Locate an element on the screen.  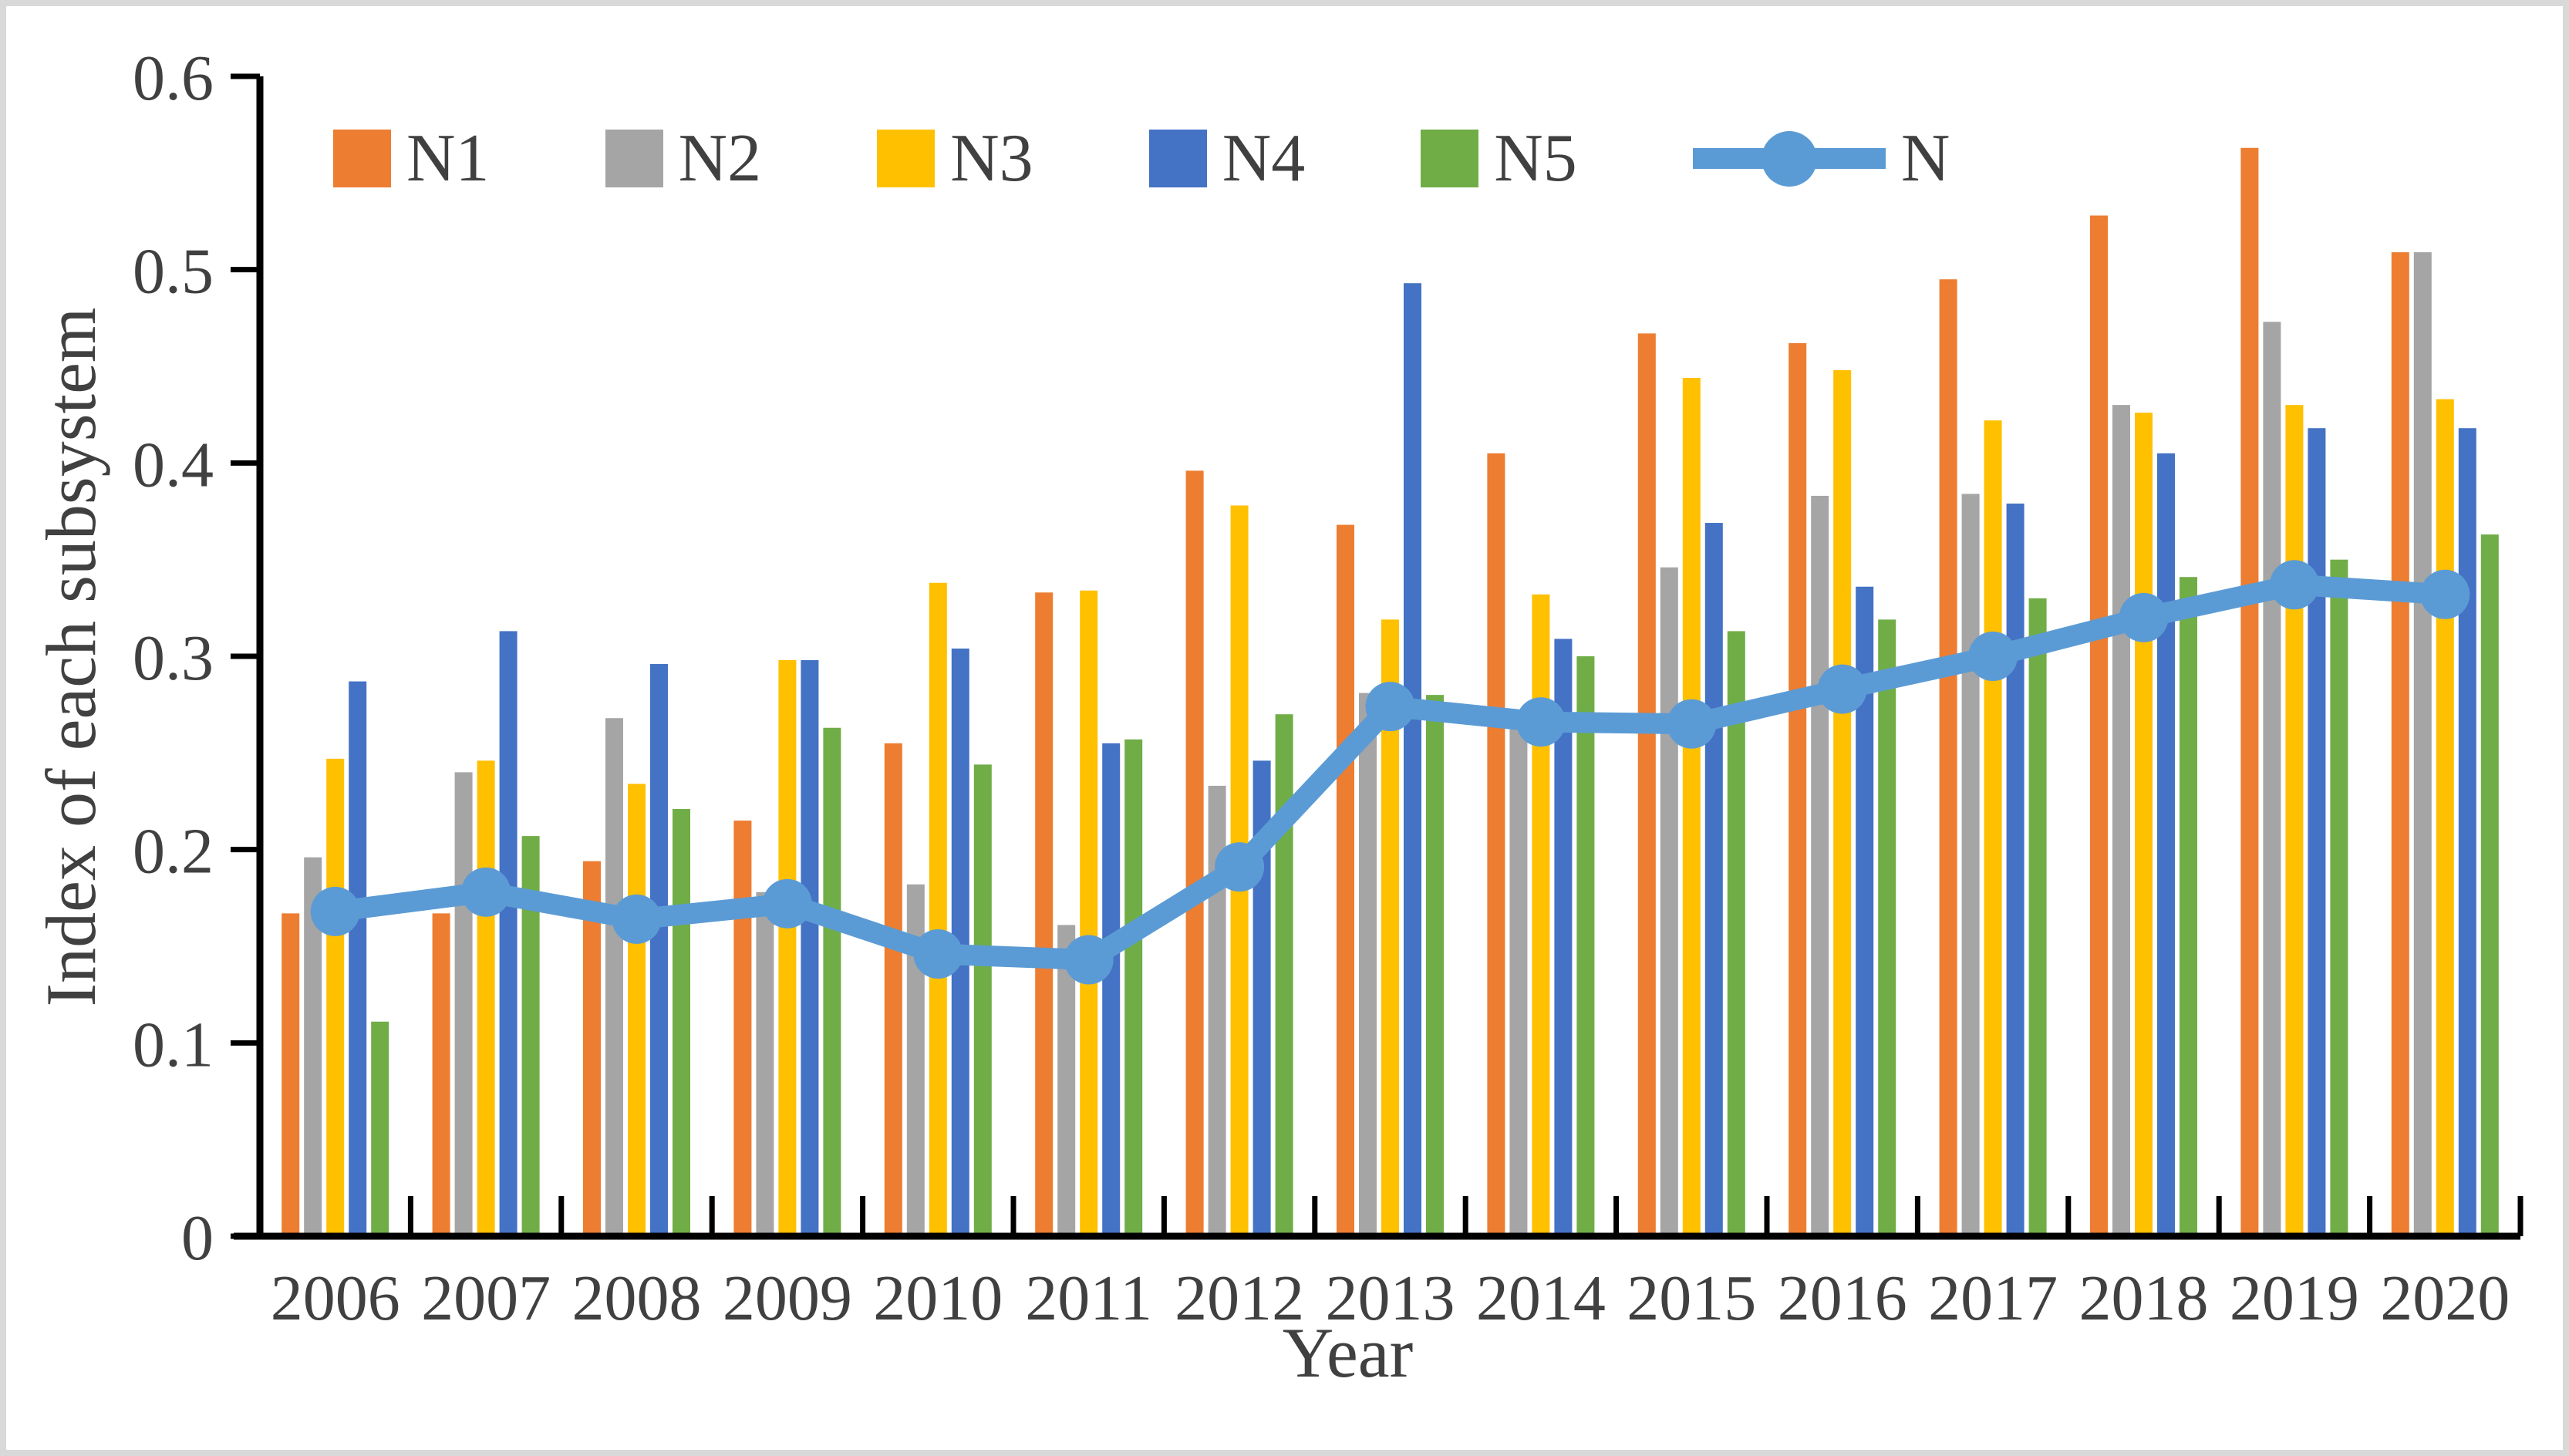
bar-n3-2007 is located at coordinates (486, 998).